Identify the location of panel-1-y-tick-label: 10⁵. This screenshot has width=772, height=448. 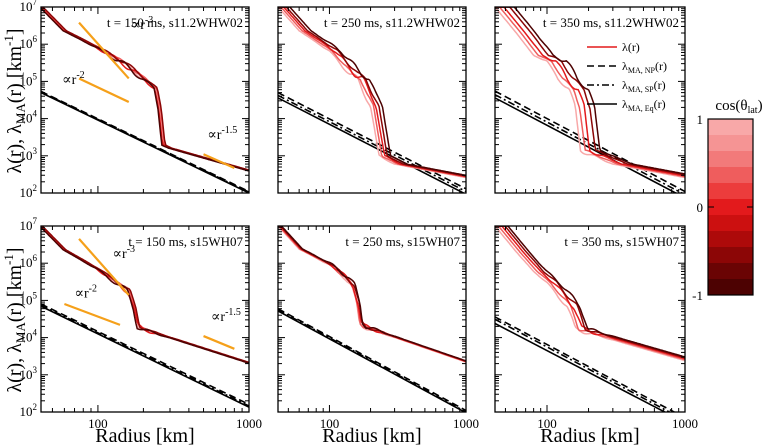
(29, 79).